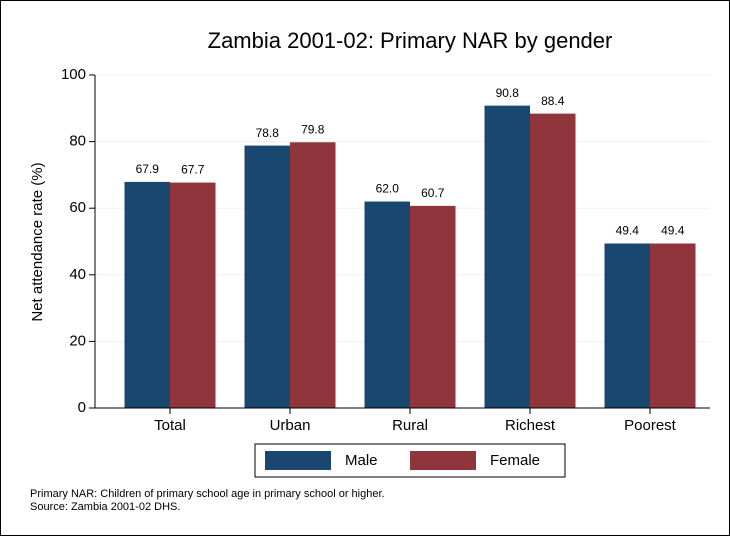  What do you see at coordinates (388, 189) in the screenshot?
I see `value-label: 62.0` at bounding box center [388, 189].